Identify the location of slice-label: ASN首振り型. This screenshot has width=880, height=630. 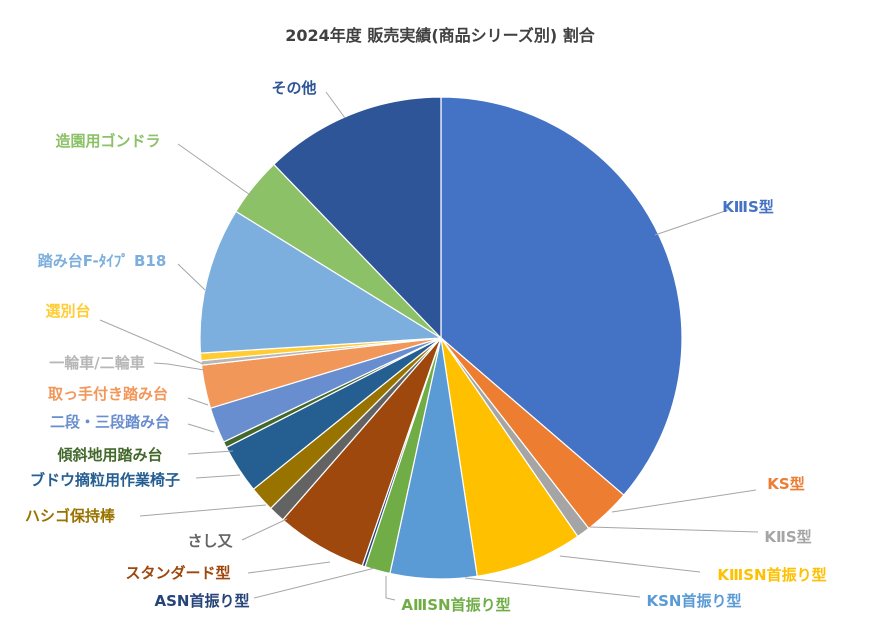
(202, 601).